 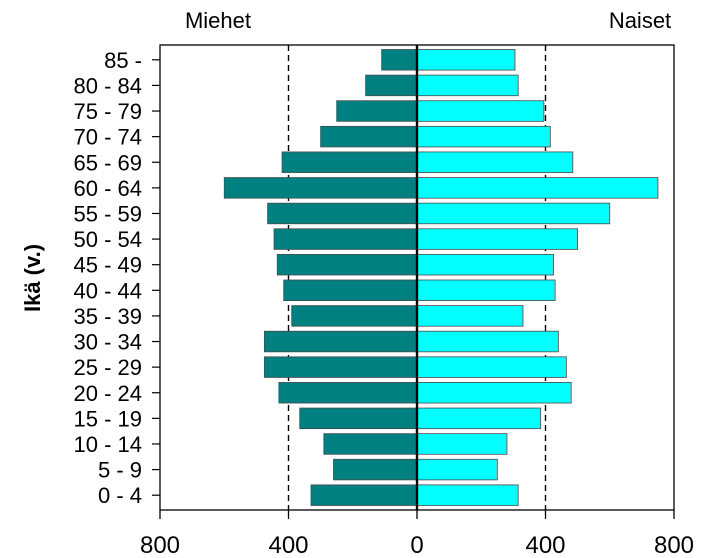 I want to click on age-label-17: 85 -, so click(x=123, y=60).